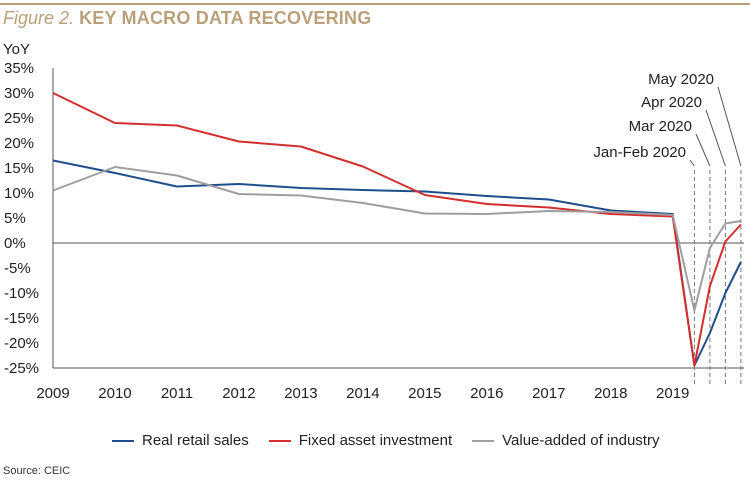 This screenshot has width=750, height=489. I want to click on annotation-label: May 2020, so click(681, 79).